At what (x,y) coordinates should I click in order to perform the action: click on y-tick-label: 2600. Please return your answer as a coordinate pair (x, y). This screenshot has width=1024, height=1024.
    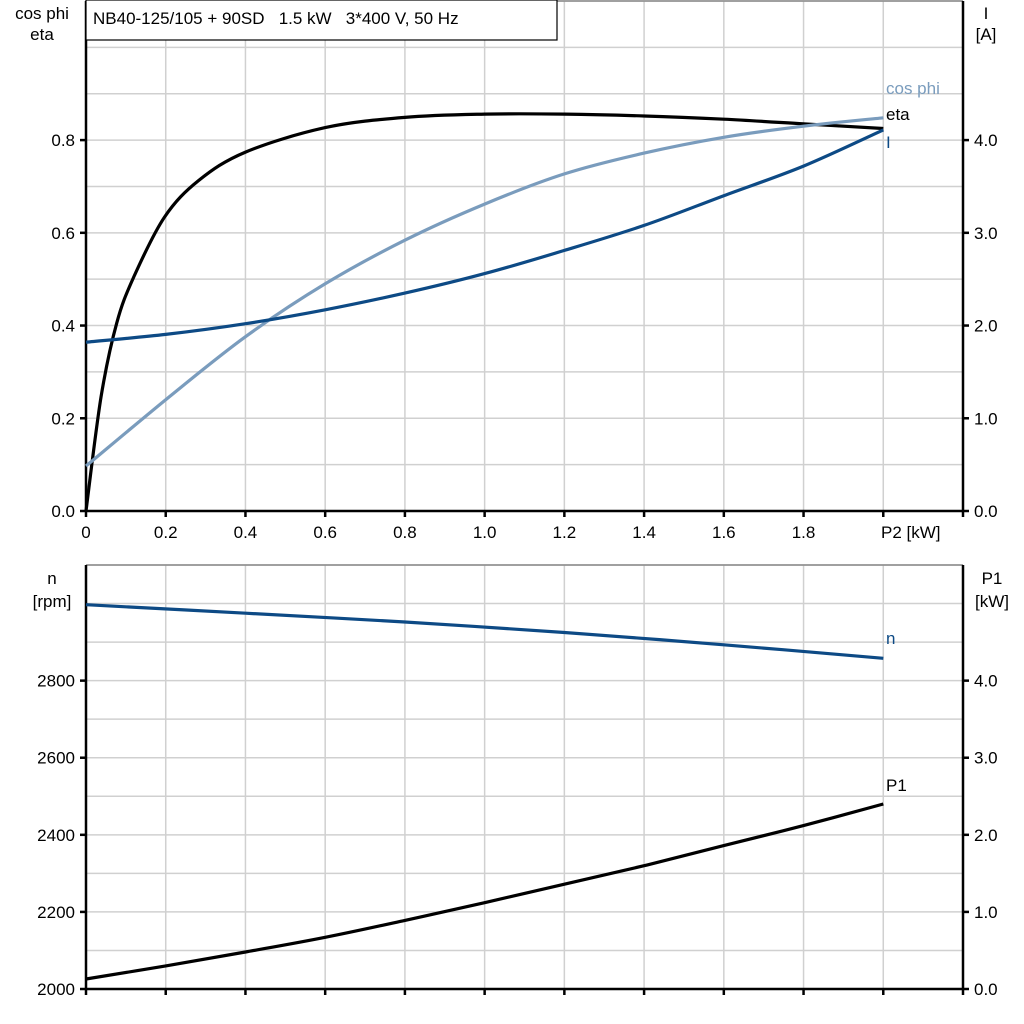
    Looking at the image, I should click on (56, 758).